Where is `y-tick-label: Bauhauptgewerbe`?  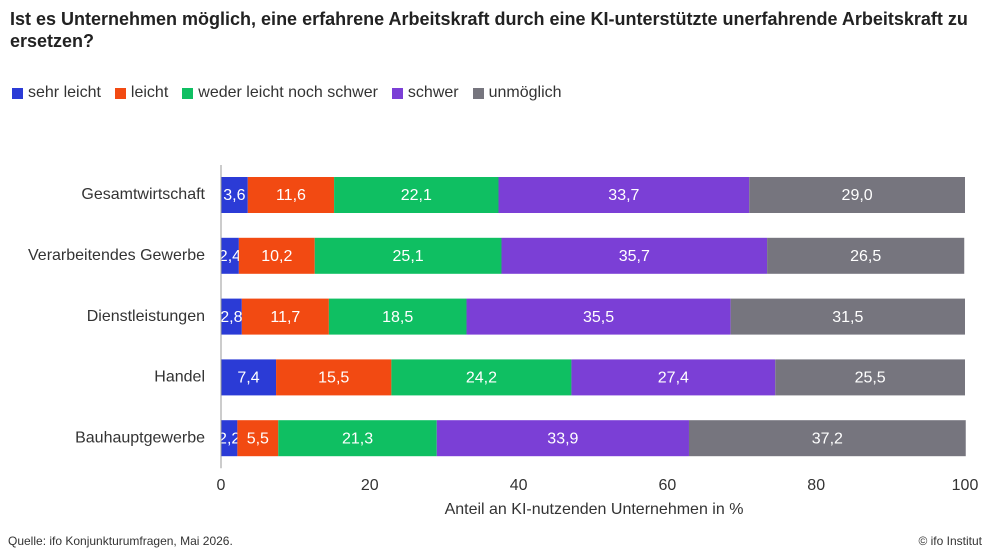
y-tick-label: Bauhauptgewerbe is located at coordinates (140, 437).